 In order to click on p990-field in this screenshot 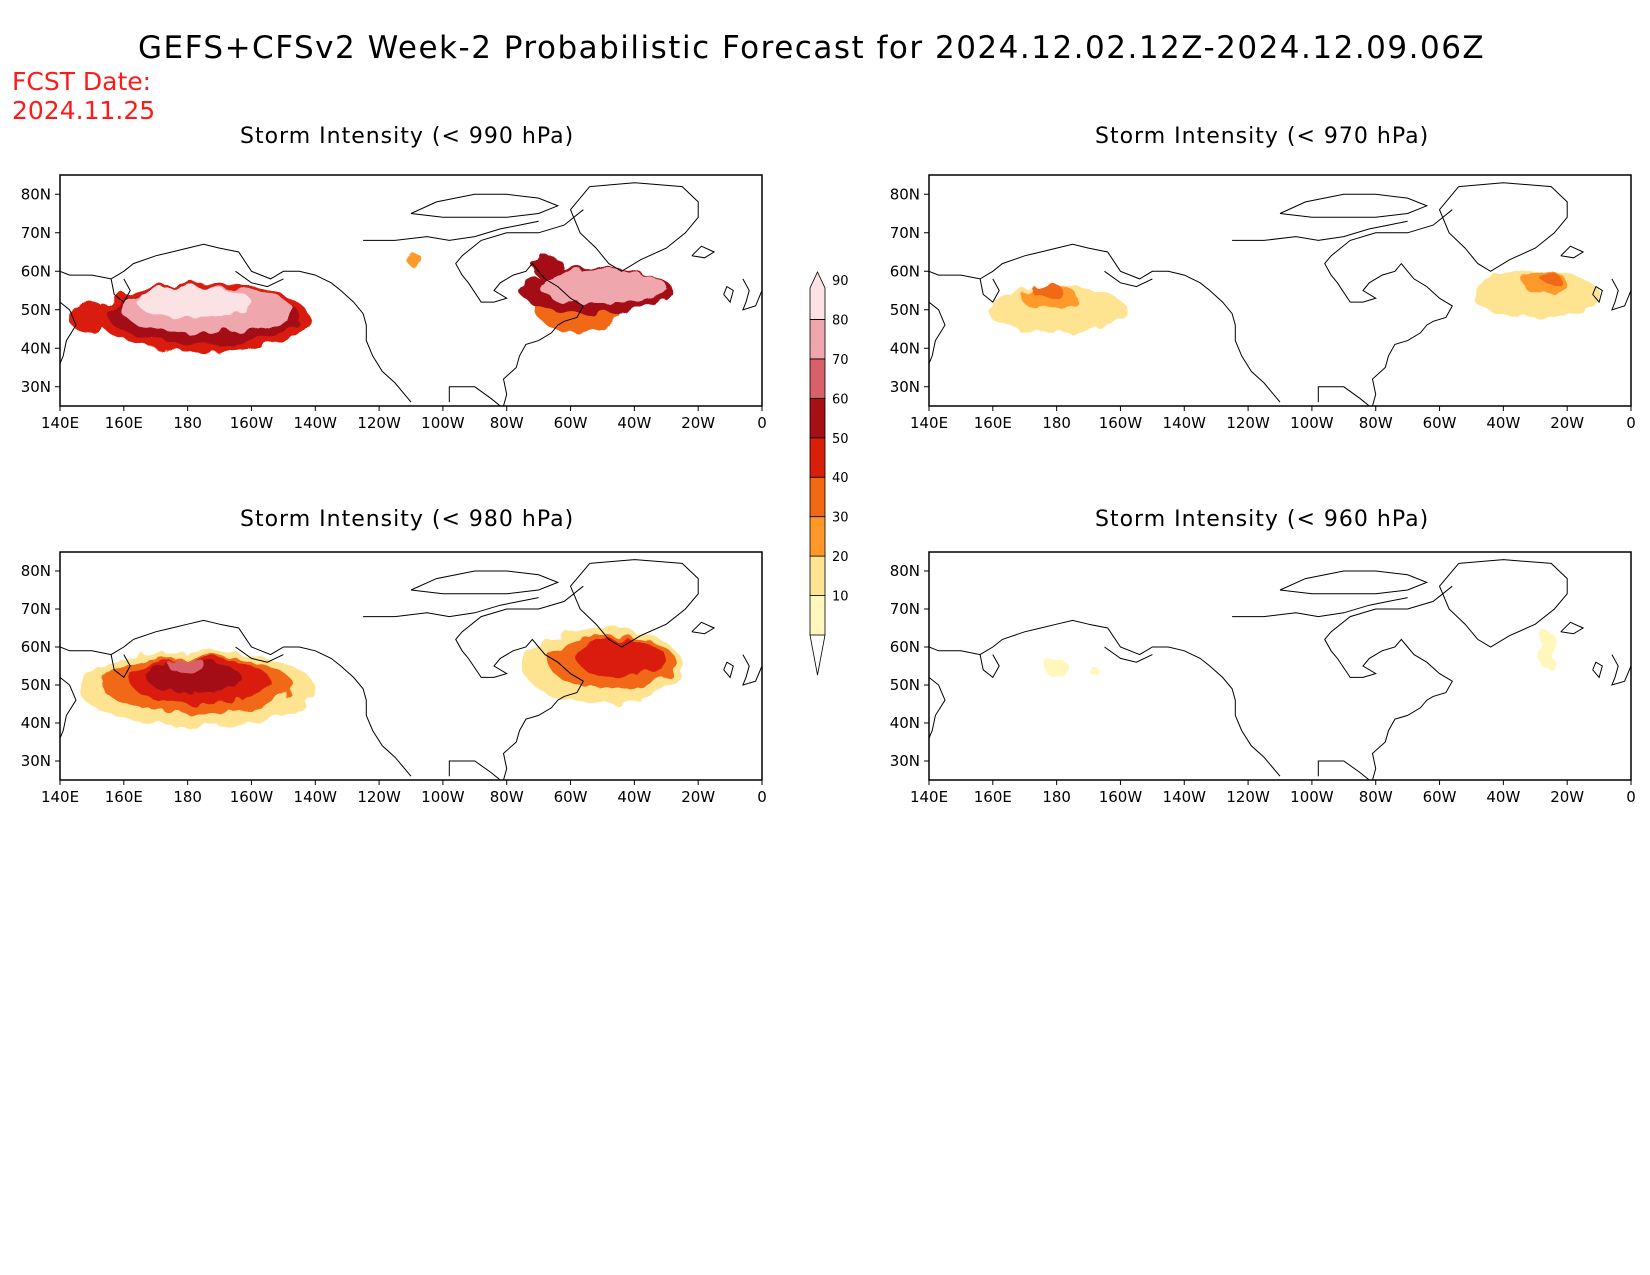, I will do `click(371, 302)`.